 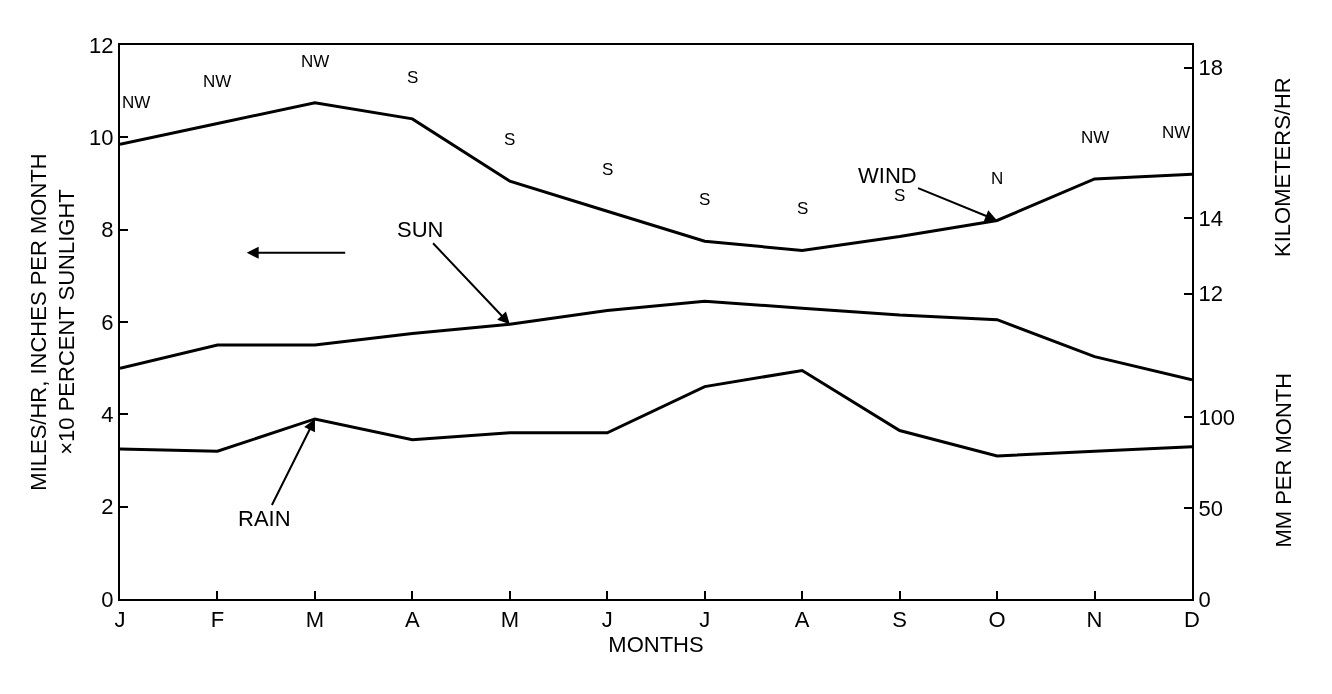 I want to click on y-axis-title: MILES/HR, INCHES PER MONTH ×10 PERCENT SUNLIGHT, so click(x=52, y=322).